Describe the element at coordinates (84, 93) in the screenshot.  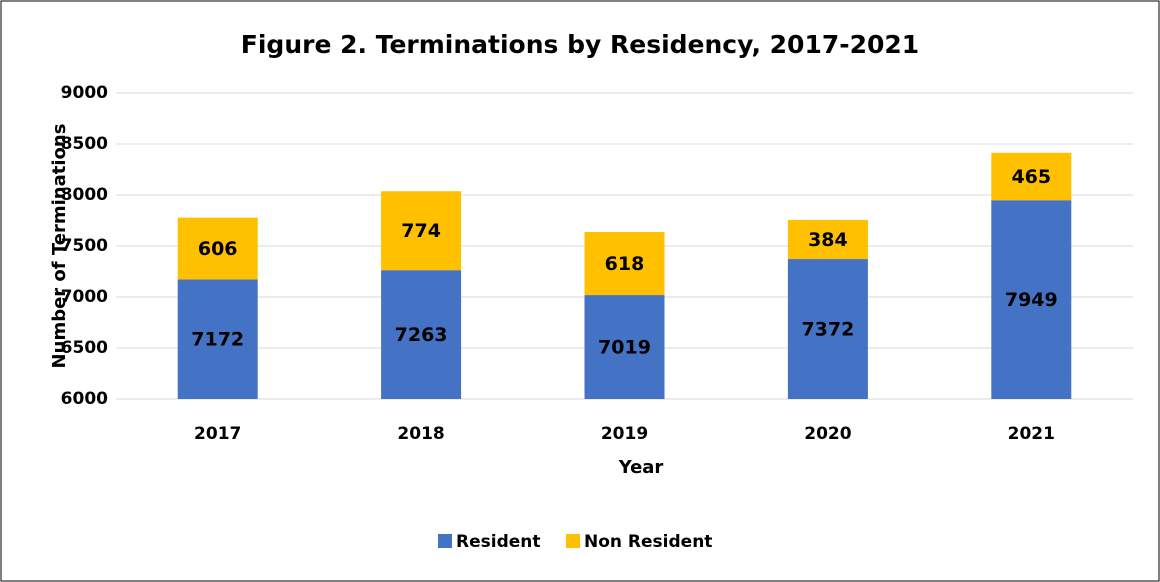
I see `y-tick-label: 9000` at that location.